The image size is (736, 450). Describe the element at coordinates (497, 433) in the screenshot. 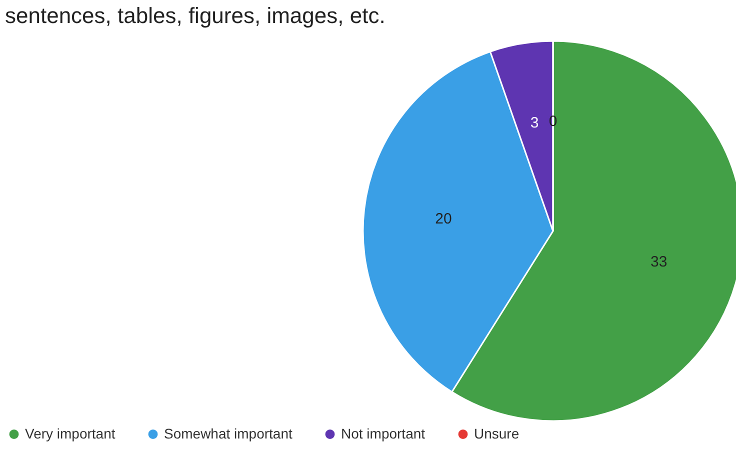

I see `legend-label: Unsure` at that location.